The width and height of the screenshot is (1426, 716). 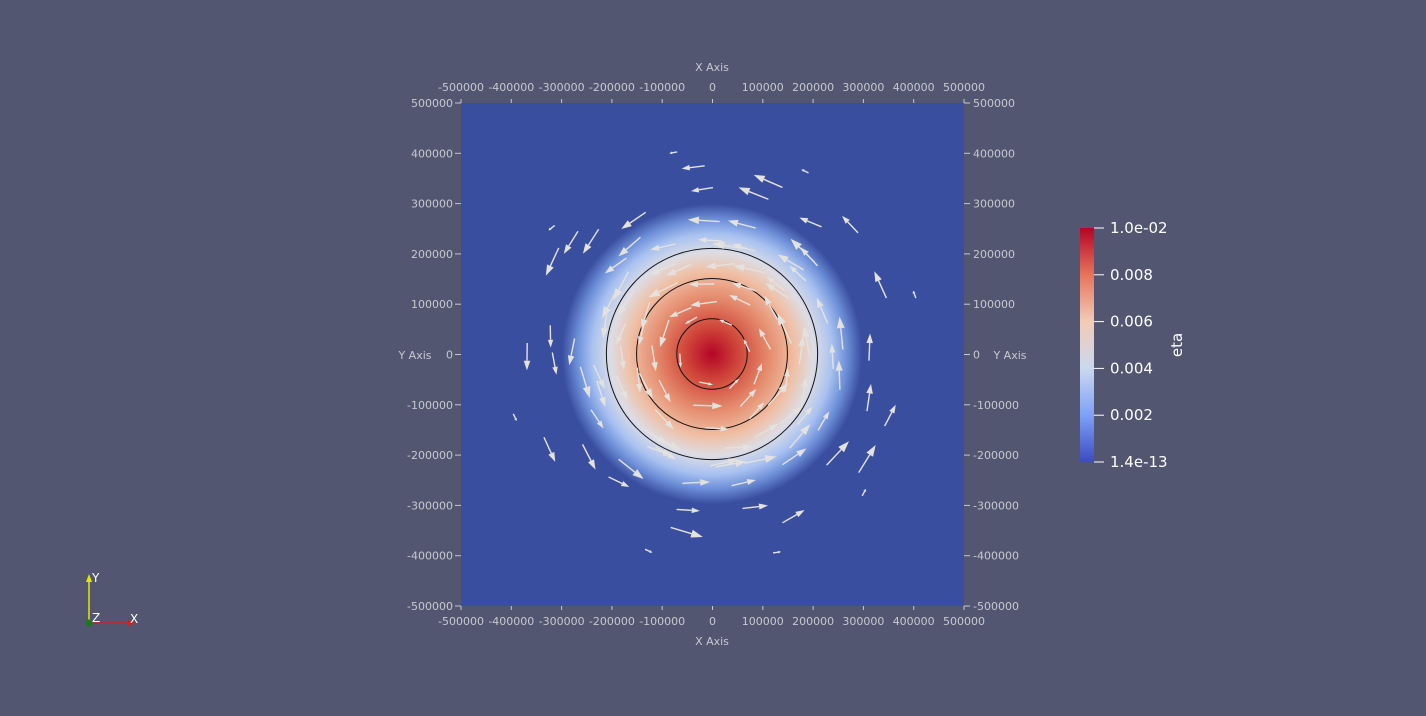 I want to click on x-tick-label-bottom: 0, so click(x=712, y=621).